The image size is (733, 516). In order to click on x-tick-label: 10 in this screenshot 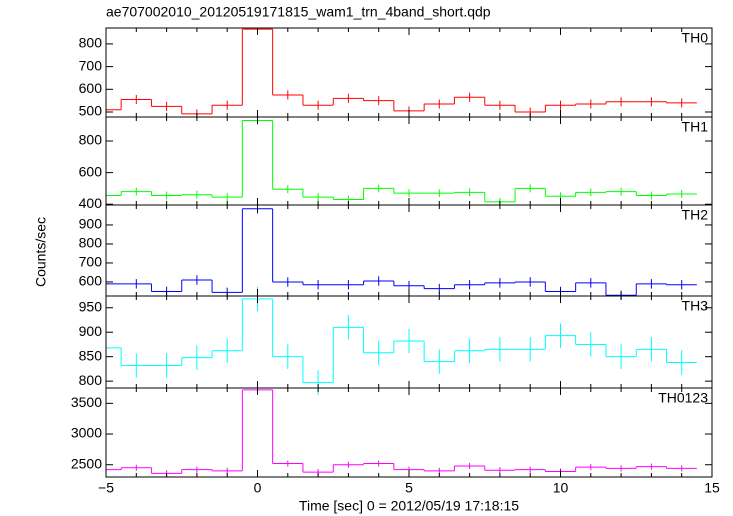, I will do `click(561, 488)`.